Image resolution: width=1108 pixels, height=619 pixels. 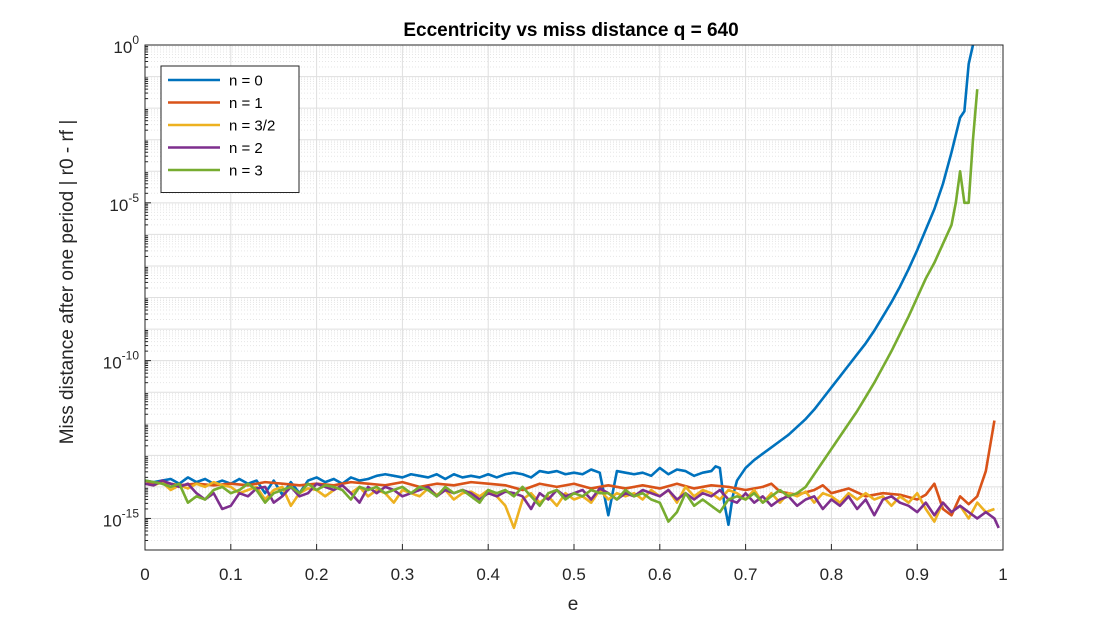 I want to click on x-tick-label: 0.9, so click(x=917, y=574).